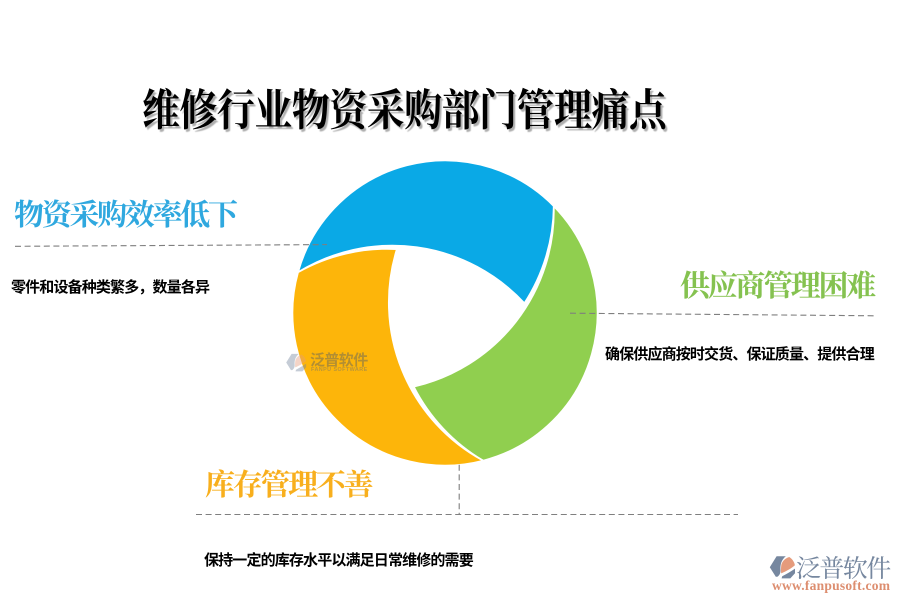  Describe the element at coordinates (126, 212) in the screenshot. I see `label-procurement-efficiency: 物资采购效率低下` at that location.